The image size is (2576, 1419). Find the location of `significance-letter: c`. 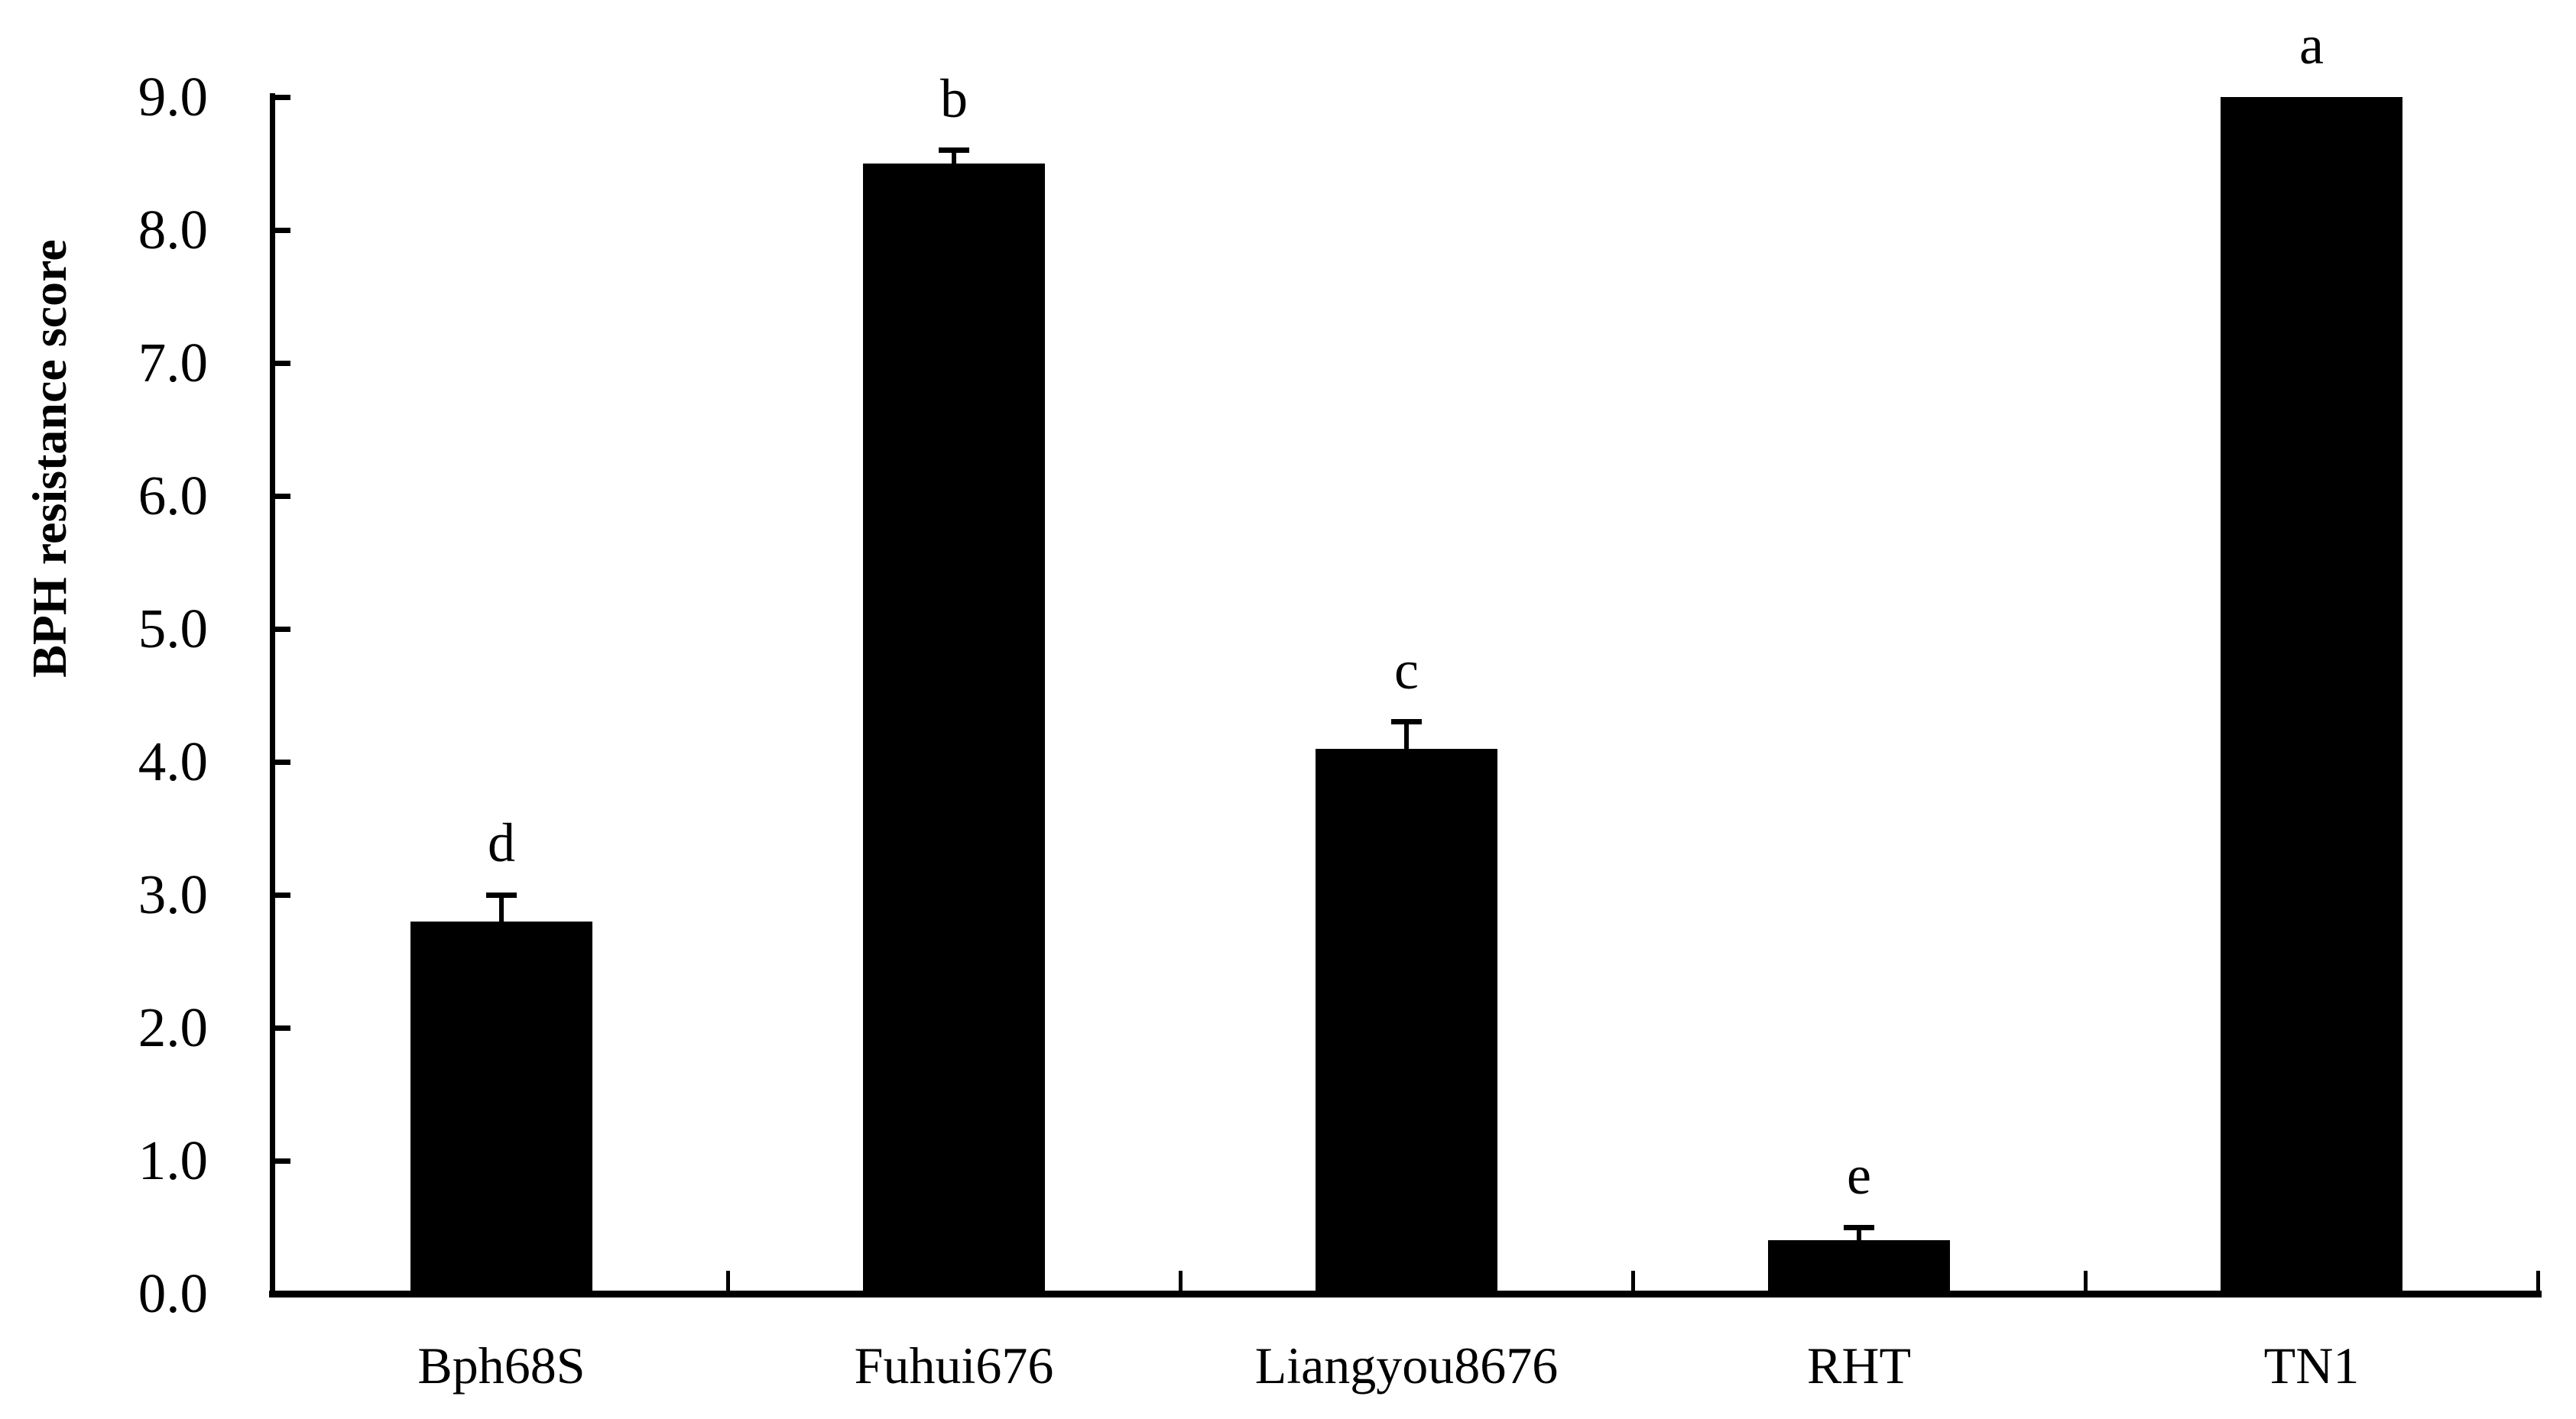

significance-letter: c is located at coordinates (1406, 670).